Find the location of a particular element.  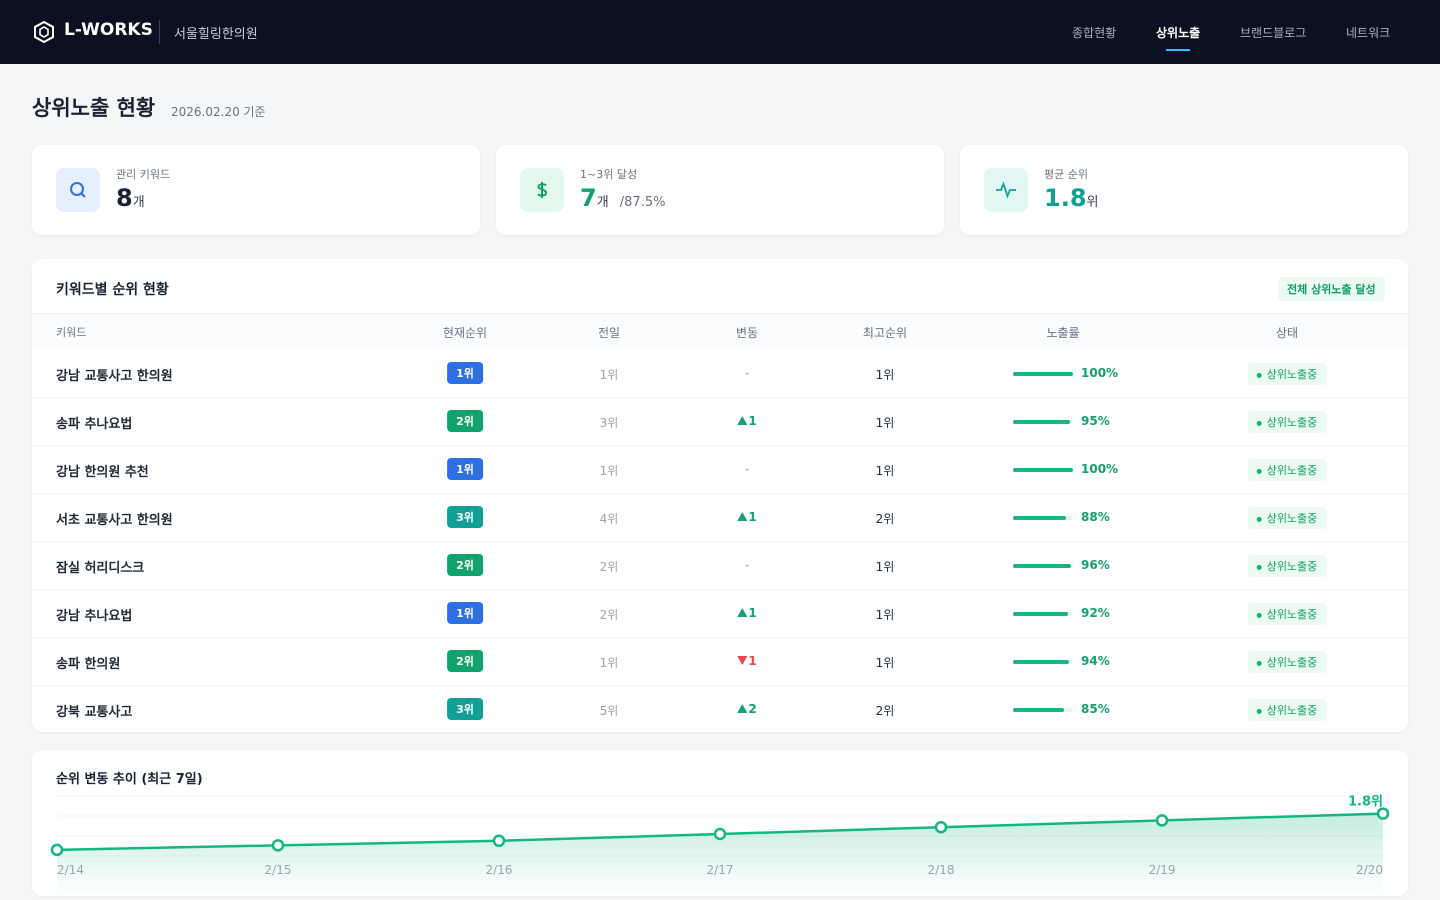

nav-item: 브랜드블로그 is located at coordinates (1273, 33).